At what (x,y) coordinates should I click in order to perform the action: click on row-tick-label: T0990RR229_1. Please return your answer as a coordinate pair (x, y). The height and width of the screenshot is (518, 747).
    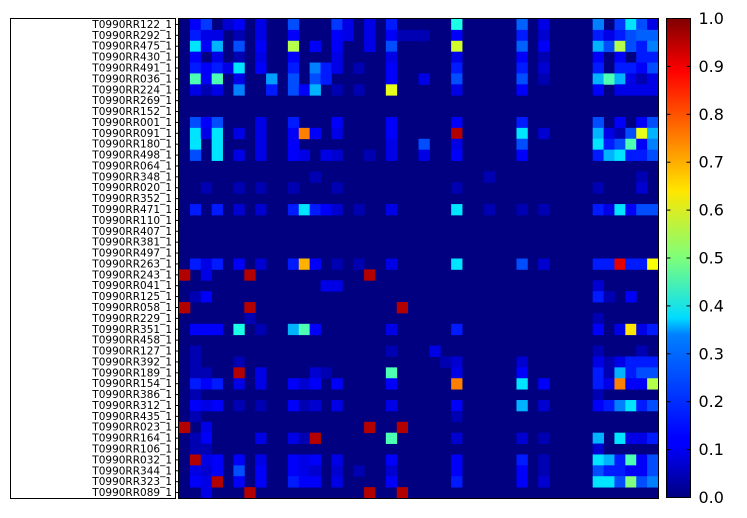
    Looking at the image, I should click on (131, 319).